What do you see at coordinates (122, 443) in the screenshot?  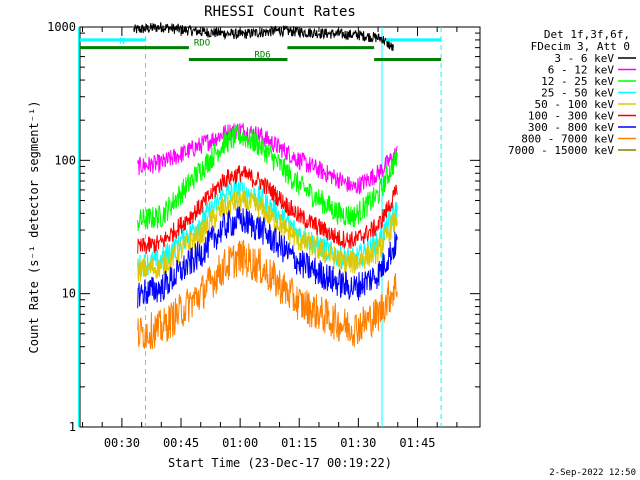 I see `x-tick-label: 00:30` at bounding box center [122, 443].